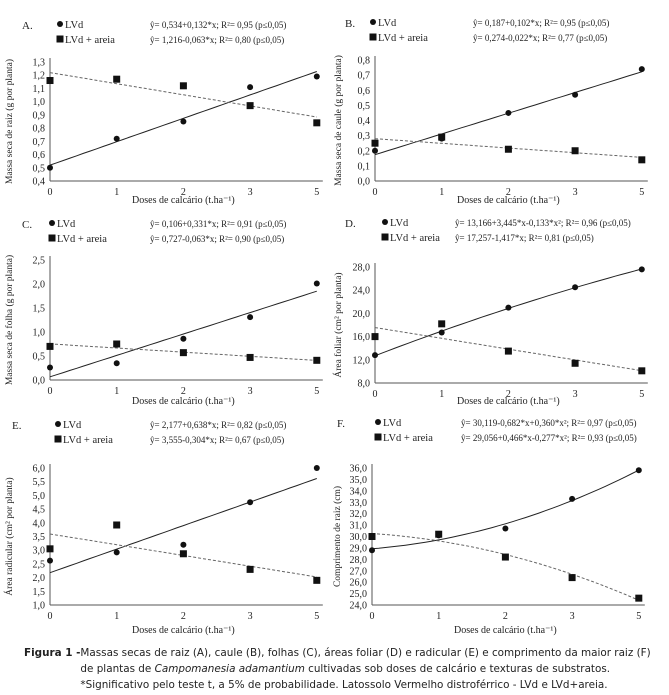 The height and width of the screenshot is (695, 669). What do you see at coordinates (229, 669) in the screenshot?
I see `caption-species: Campomanesia adamantium` at bounding box center [229, 669].